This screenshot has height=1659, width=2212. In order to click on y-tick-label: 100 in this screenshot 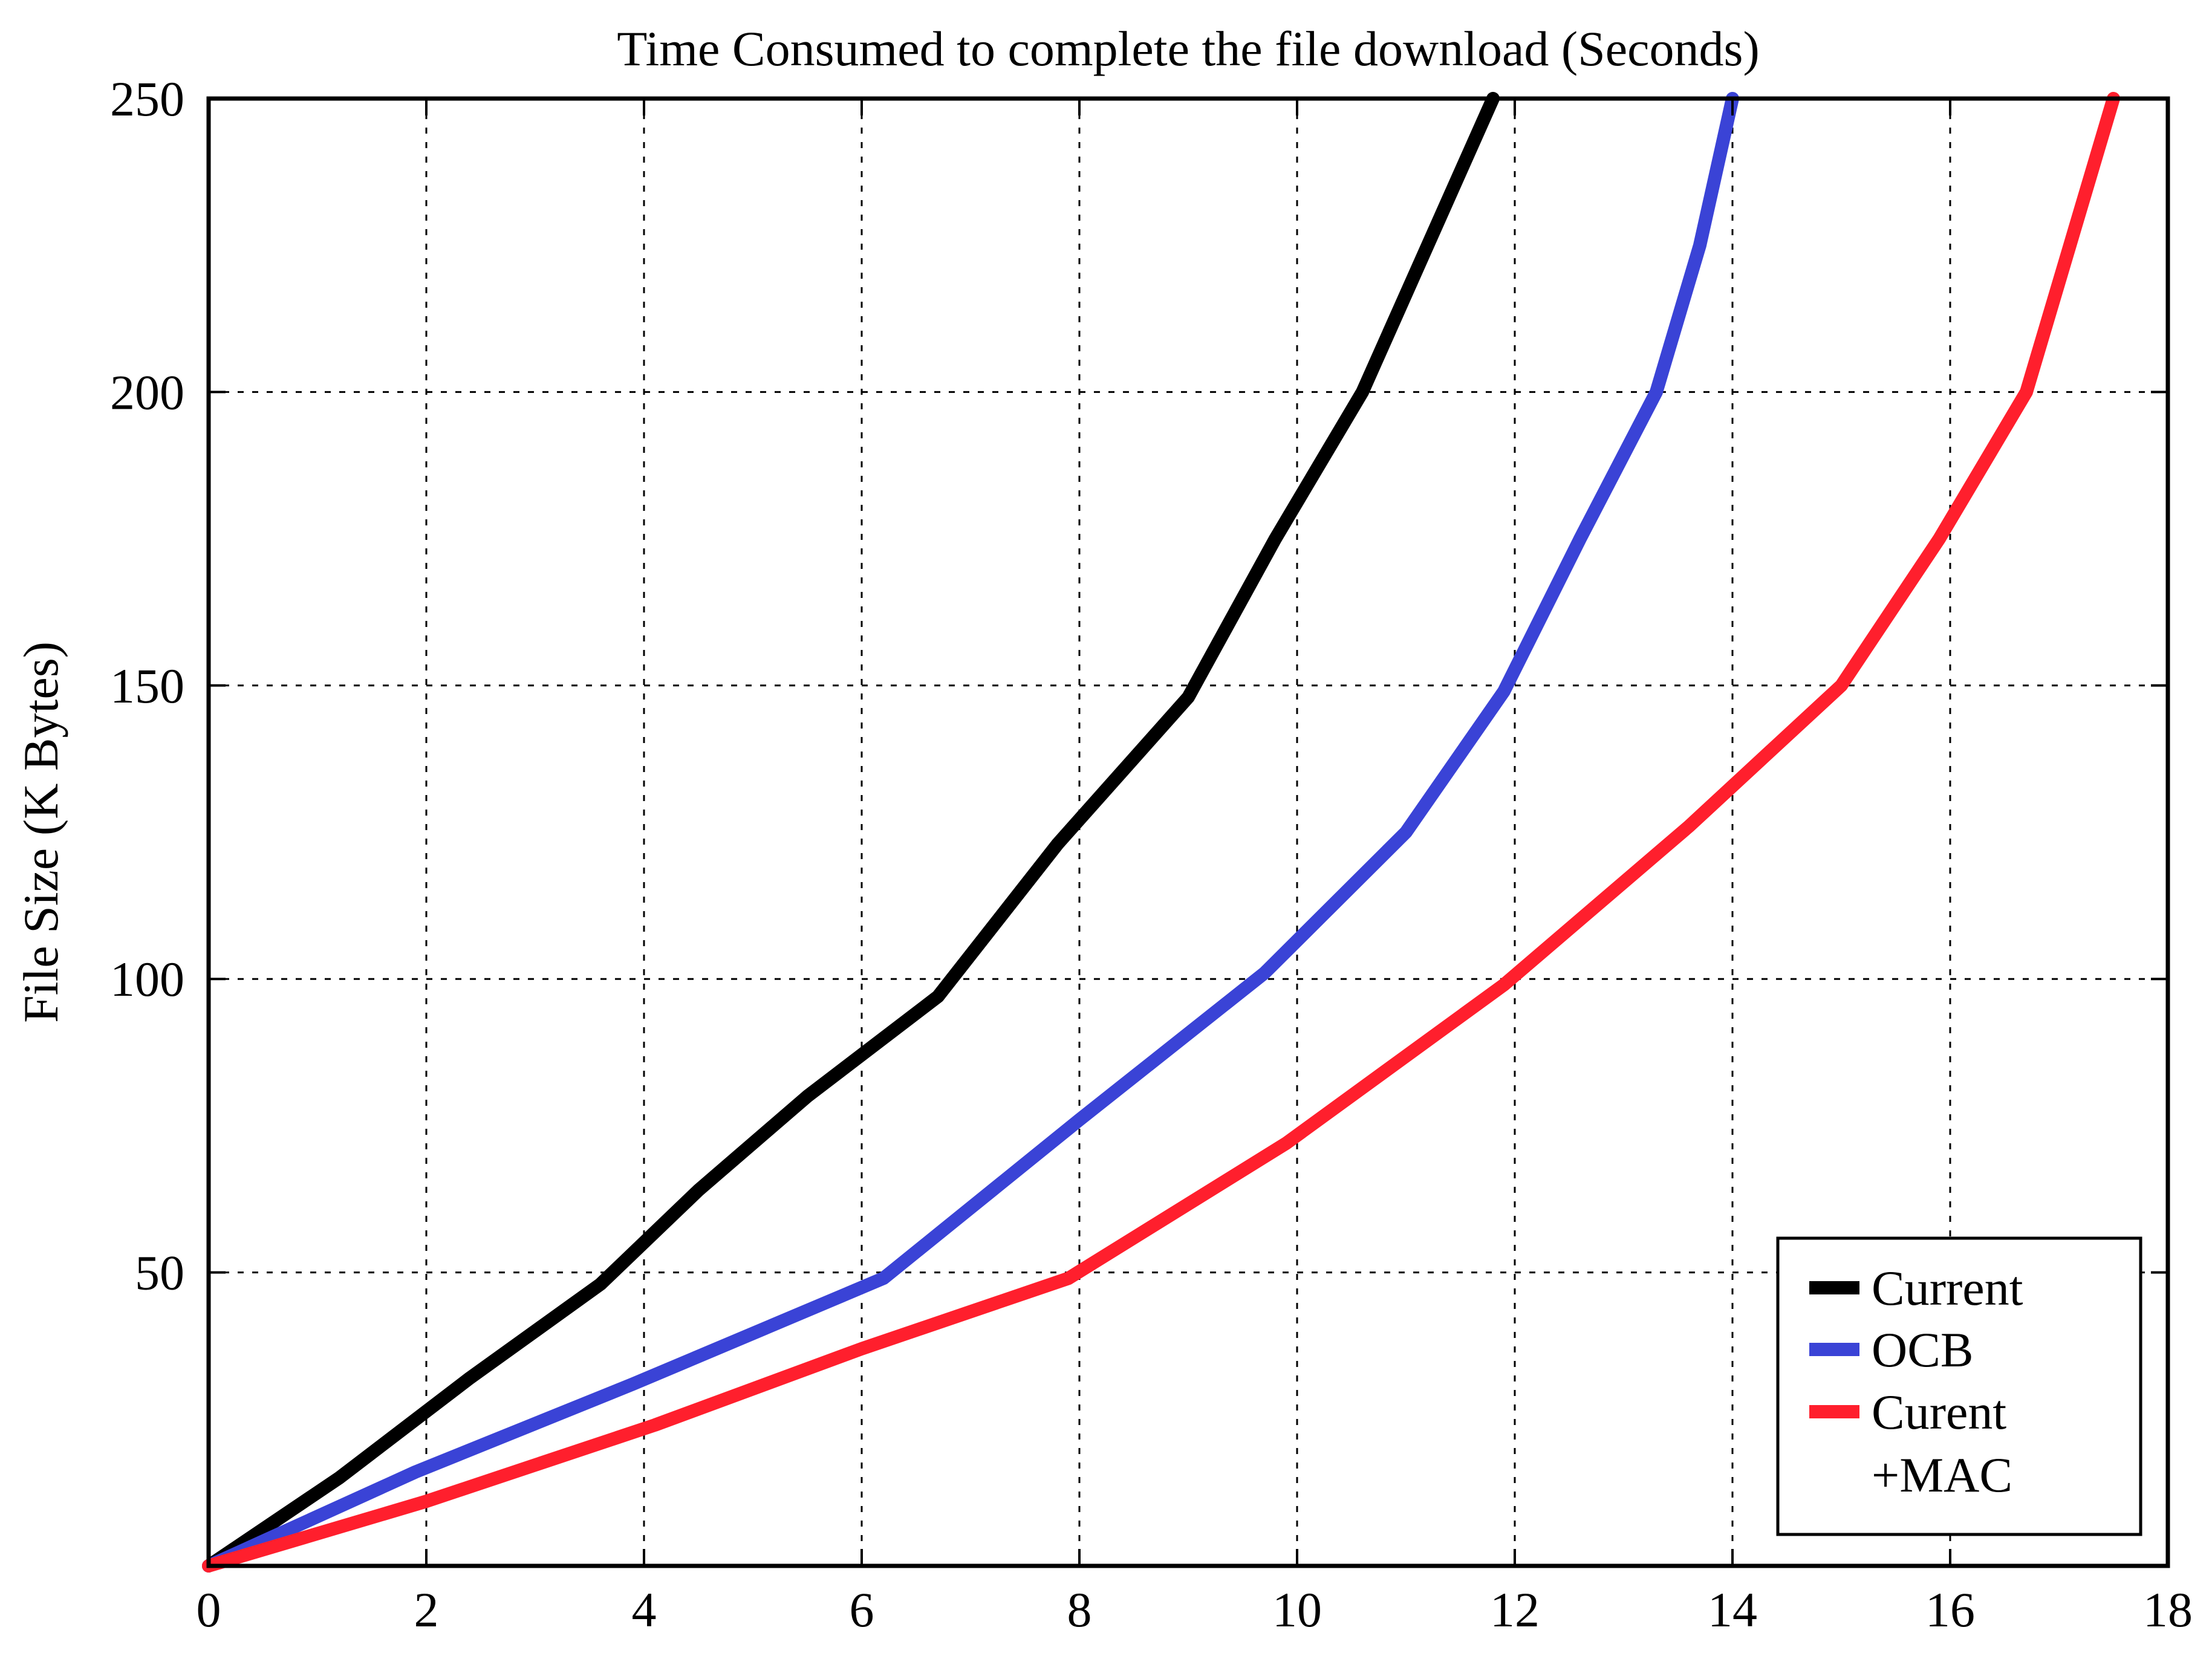, I will do `click(147, 979)`.